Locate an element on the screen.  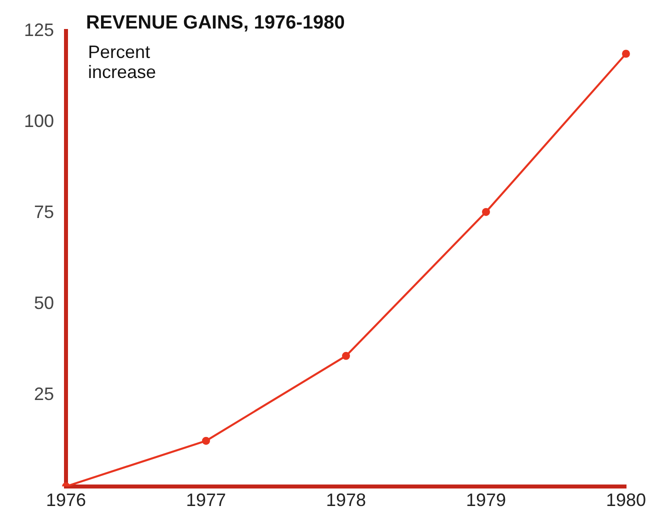
x-tick-label: 1976 is located at coordinates (66, 500).